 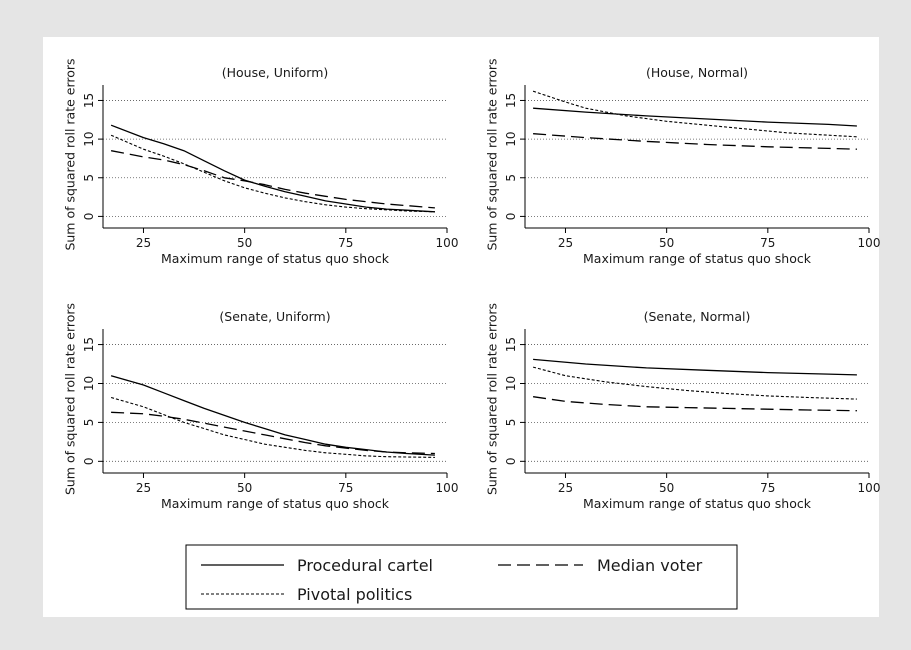 I want to click on legend-box, so click(x=461, y=577).